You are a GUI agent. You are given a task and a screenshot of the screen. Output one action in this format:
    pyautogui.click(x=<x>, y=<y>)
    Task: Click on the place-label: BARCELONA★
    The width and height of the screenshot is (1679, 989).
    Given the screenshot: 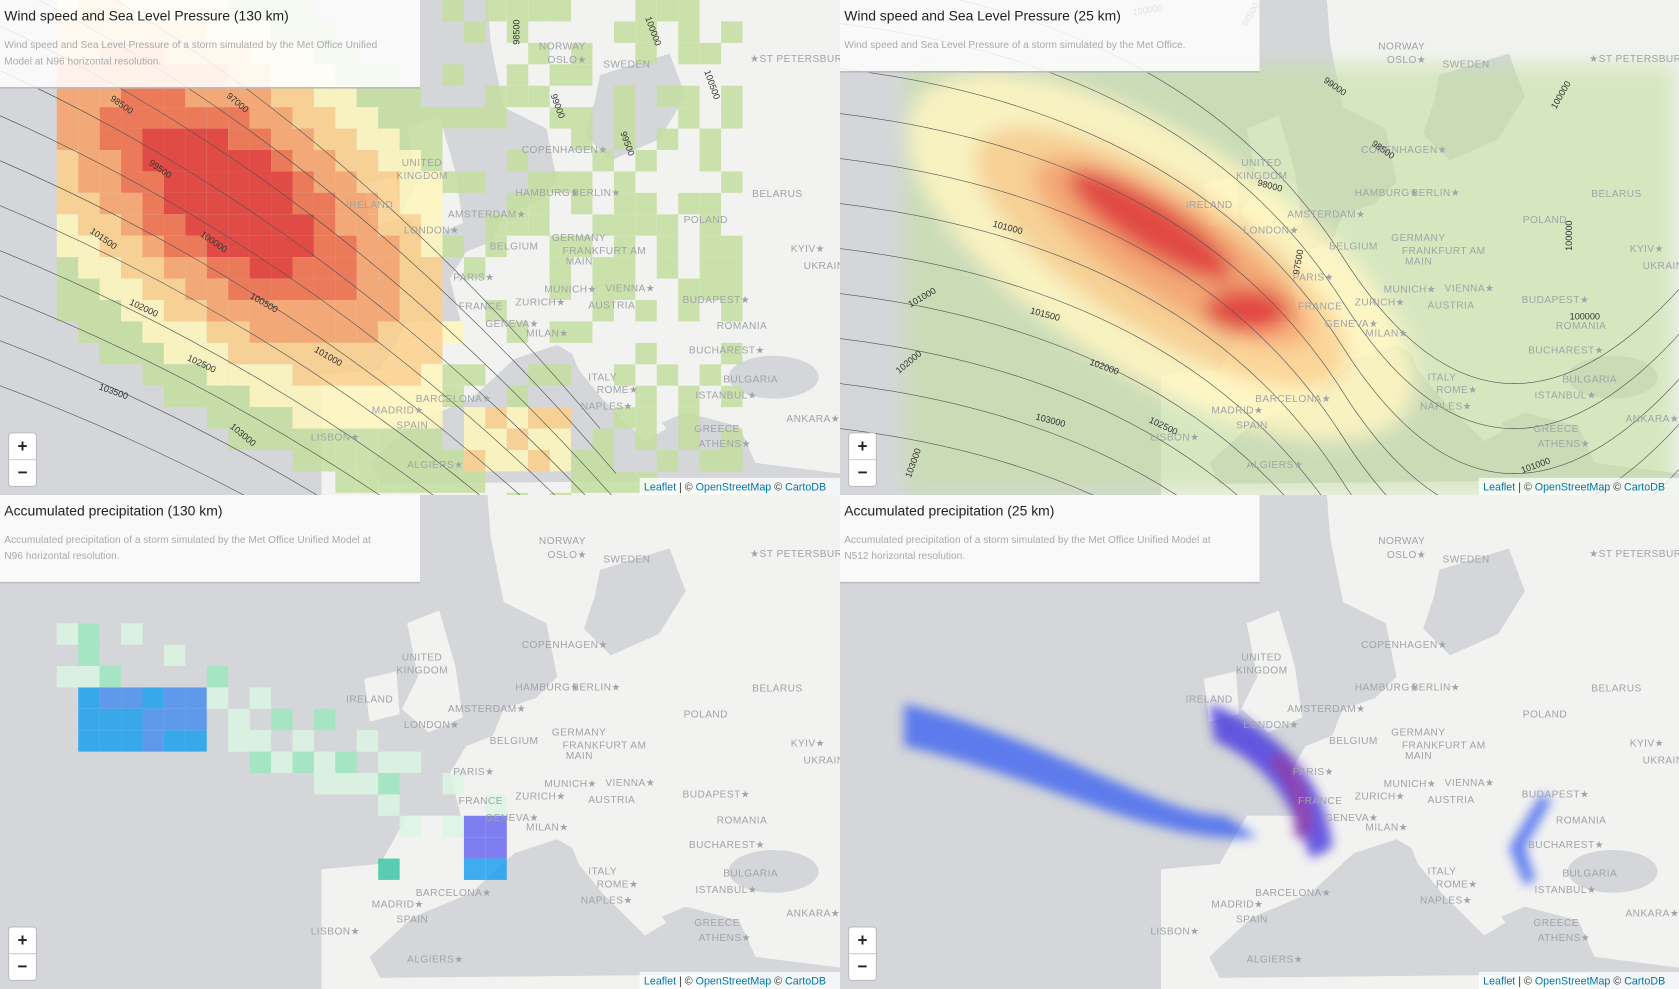 What is the action you would take?
    pyautogui.click(x=454, y=399)
    